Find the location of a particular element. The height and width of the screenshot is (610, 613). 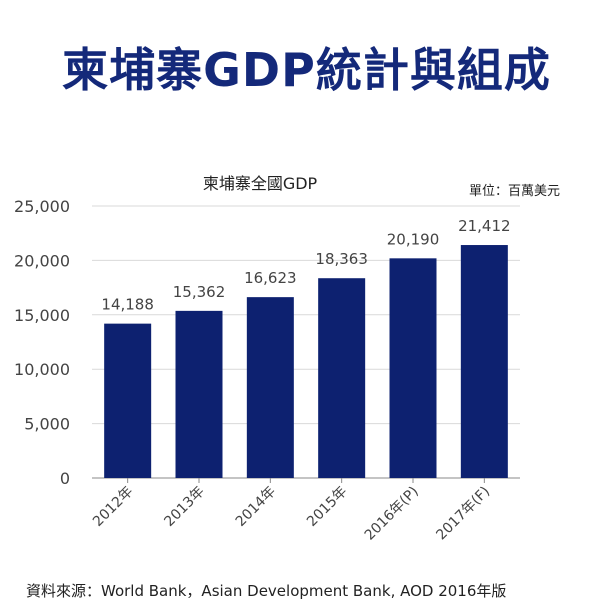

data-label: 16,623 is located at coordinates (270, 278).